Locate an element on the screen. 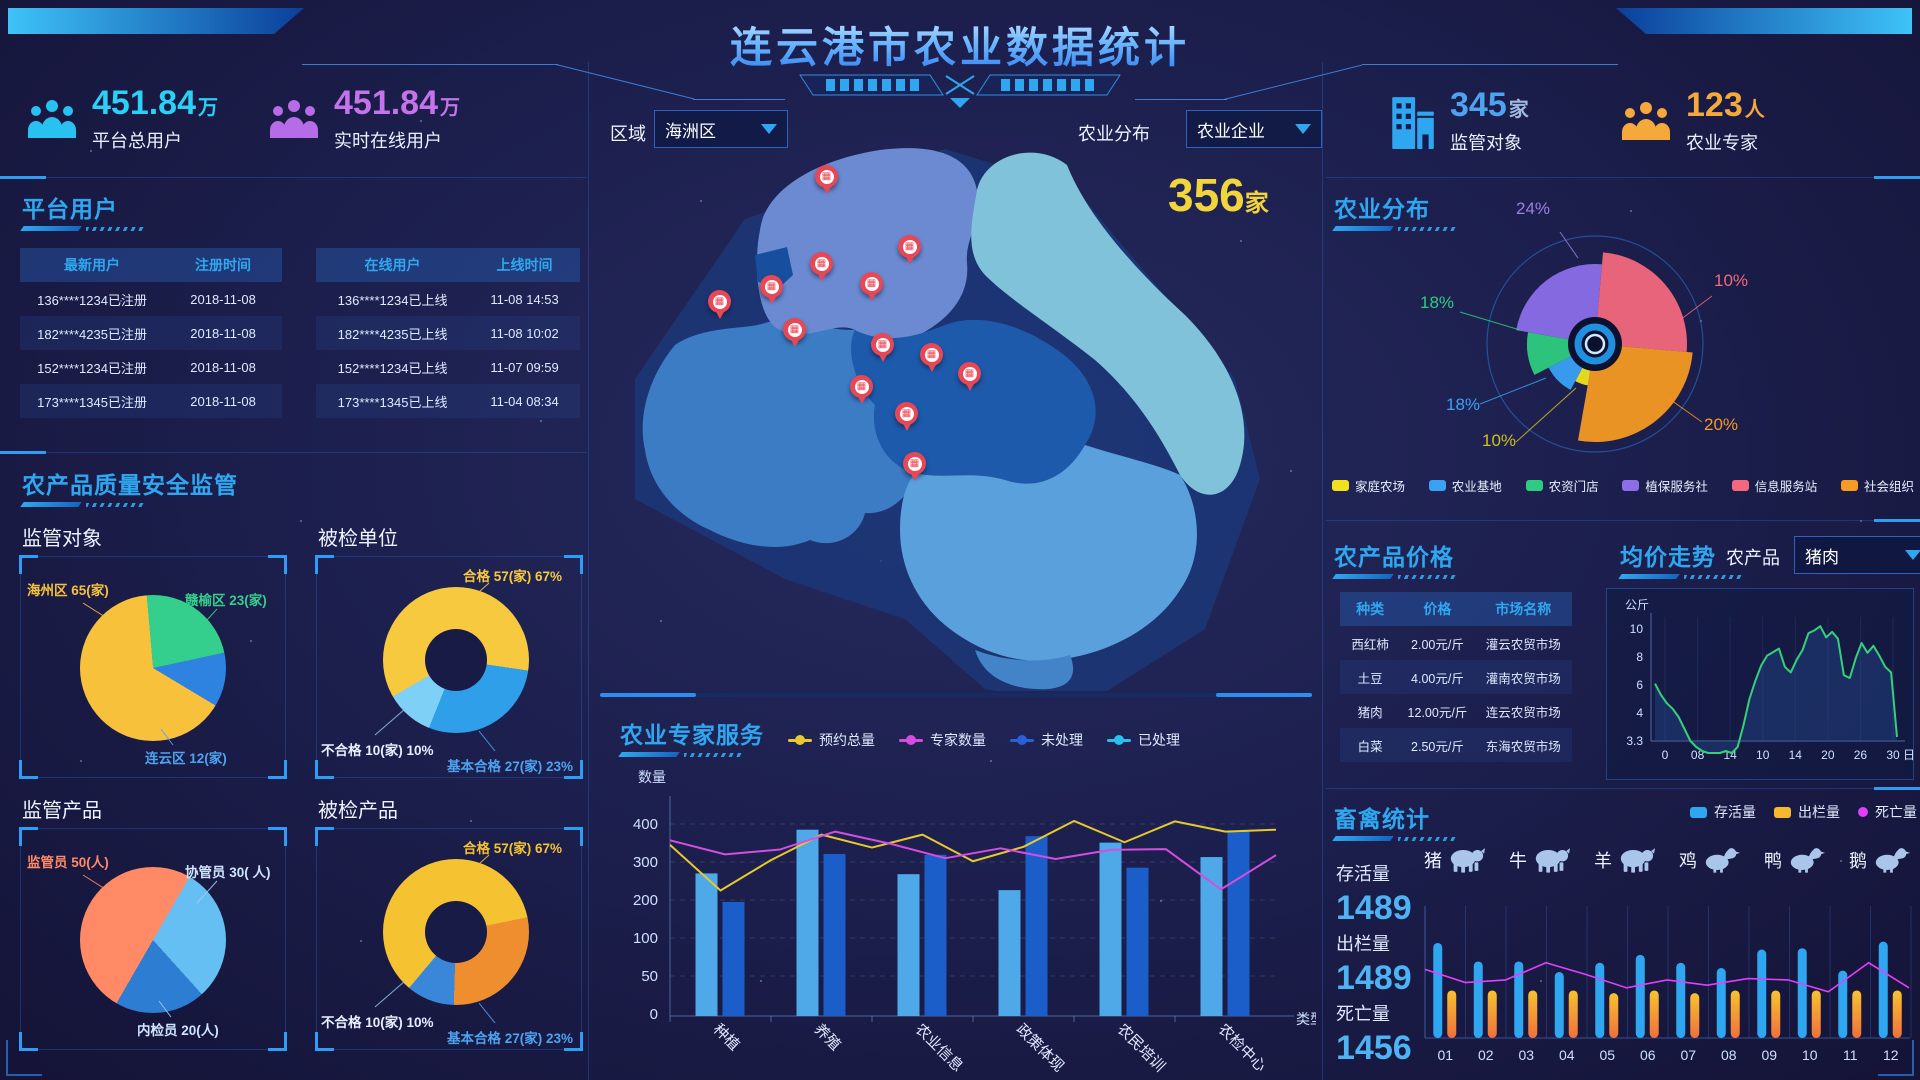 The width and height of the screenshot is (1920, 1080). table-cell: 2018-11-08 is located at coordinates (223, 367).